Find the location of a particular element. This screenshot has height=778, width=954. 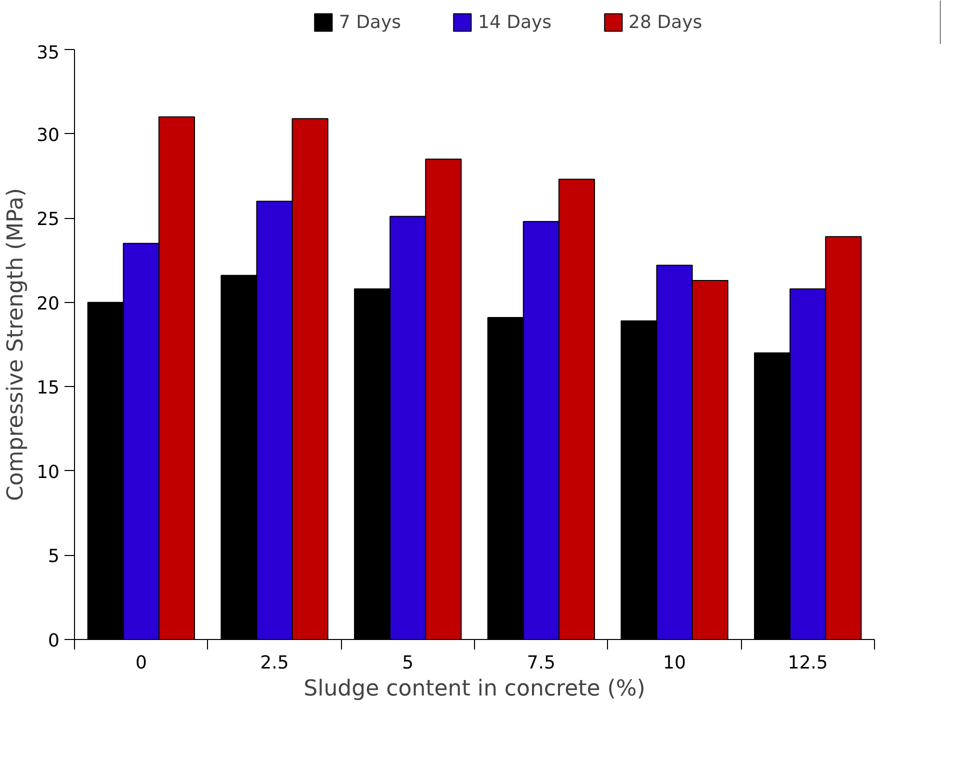

legend-label: 7 Days is located at coordinates (370, 22).